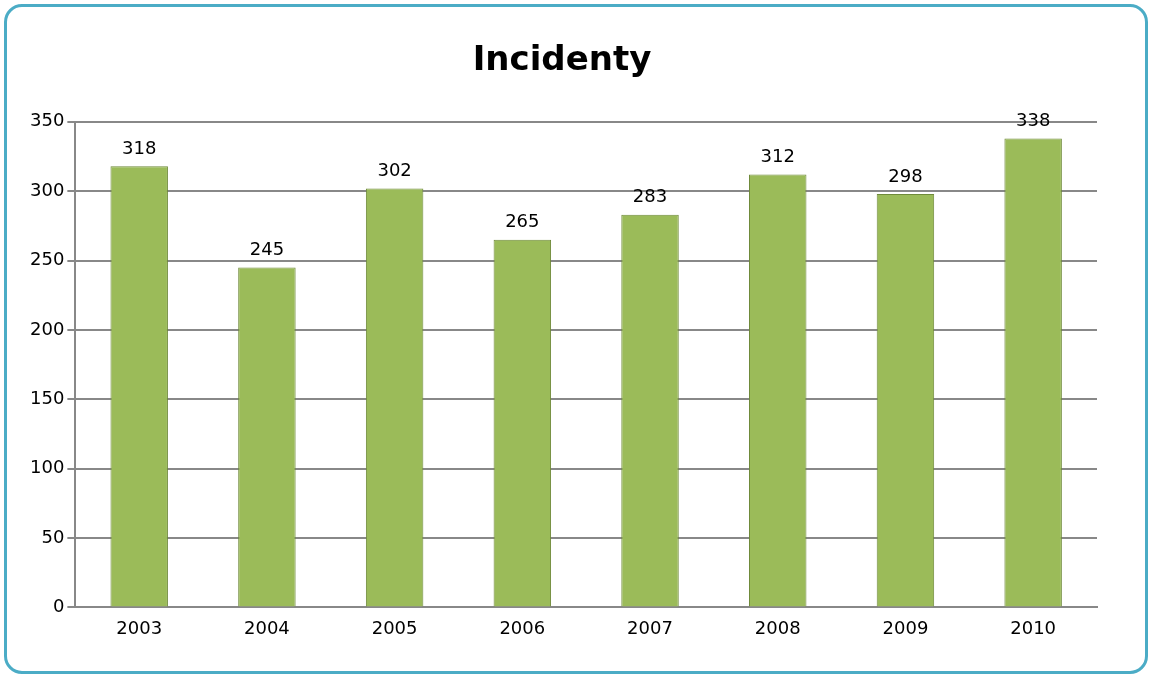 This screenshot has width=1152, height=678. I want to click on x-tick-label: 2009, so click(905, 627).